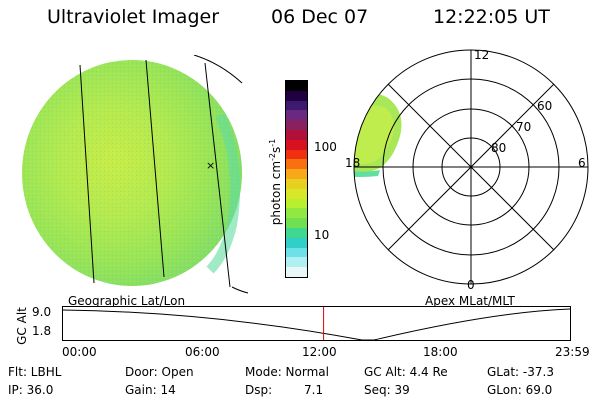 This screenshot has height=400, width=600. I want to click on colorbar-tick-100: 100, so click(325, 147).